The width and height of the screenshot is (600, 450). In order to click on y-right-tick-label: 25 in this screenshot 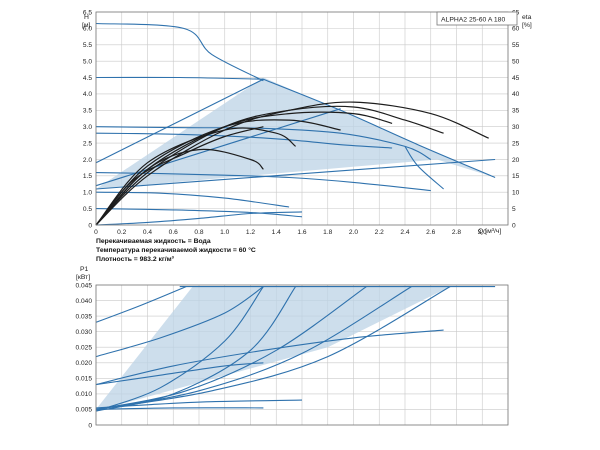, I will do `click(516, 143)`.